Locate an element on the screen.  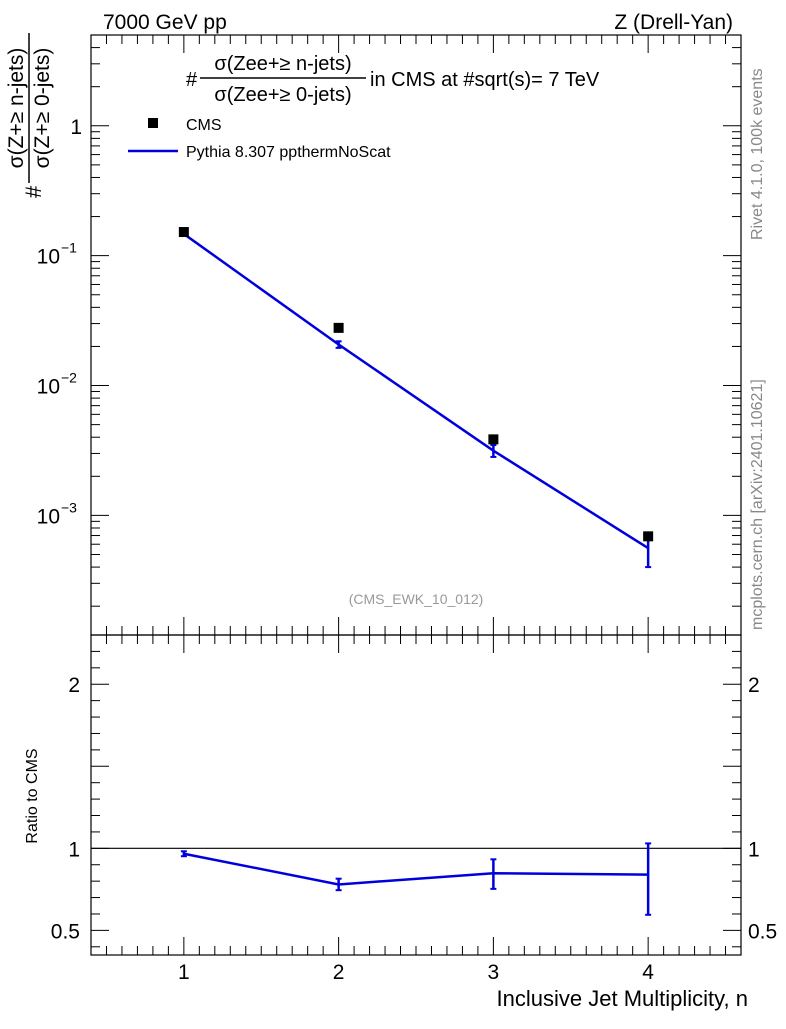
main-ylabel-num: σ(Z+≥ n-jets) is located at coordinates (16, 108).